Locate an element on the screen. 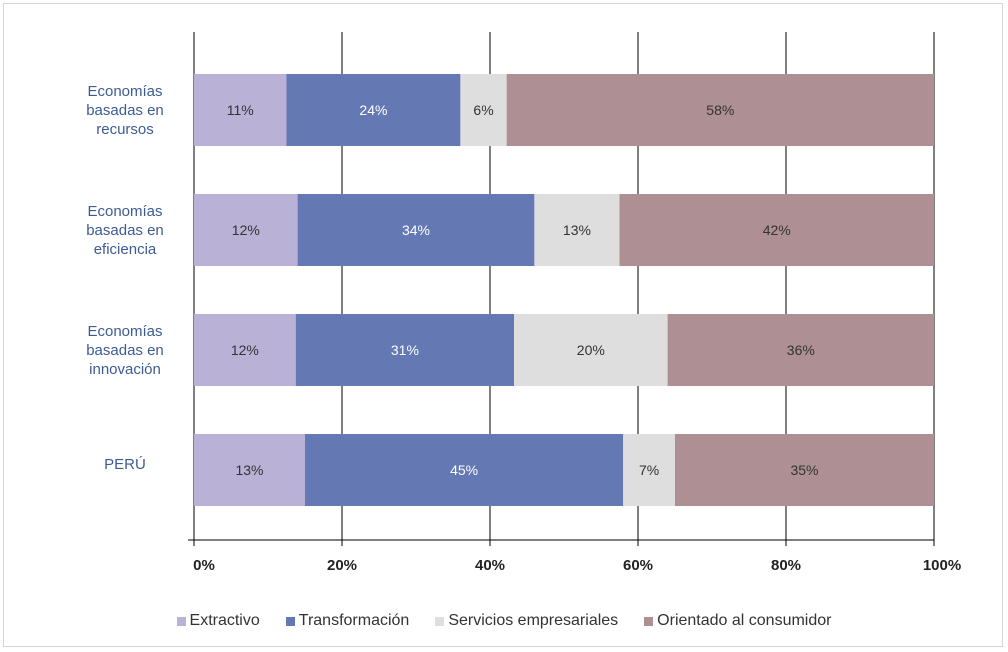 This screenshot has width=1008, height=652. data-label: 34% is located at coordinates (416, 230).